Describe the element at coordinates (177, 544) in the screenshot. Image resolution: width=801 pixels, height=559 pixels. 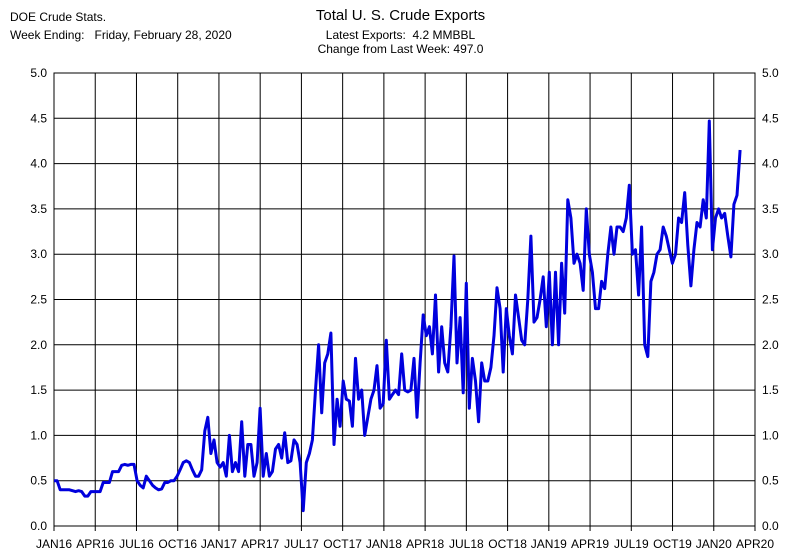
I see `x-tick-label: OCT16` at that location.